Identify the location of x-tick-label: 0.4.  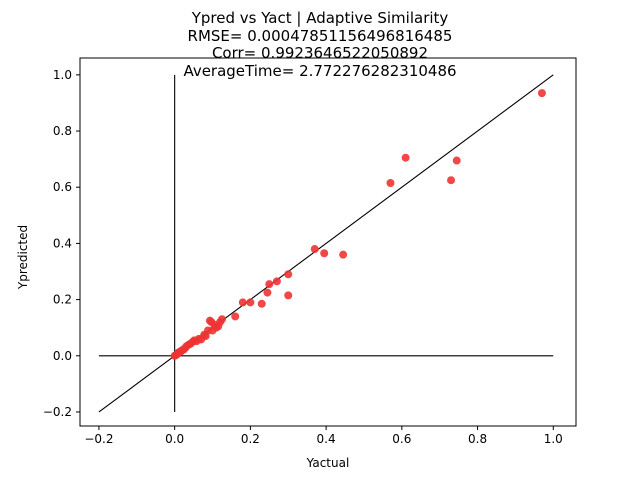
(326, 439).